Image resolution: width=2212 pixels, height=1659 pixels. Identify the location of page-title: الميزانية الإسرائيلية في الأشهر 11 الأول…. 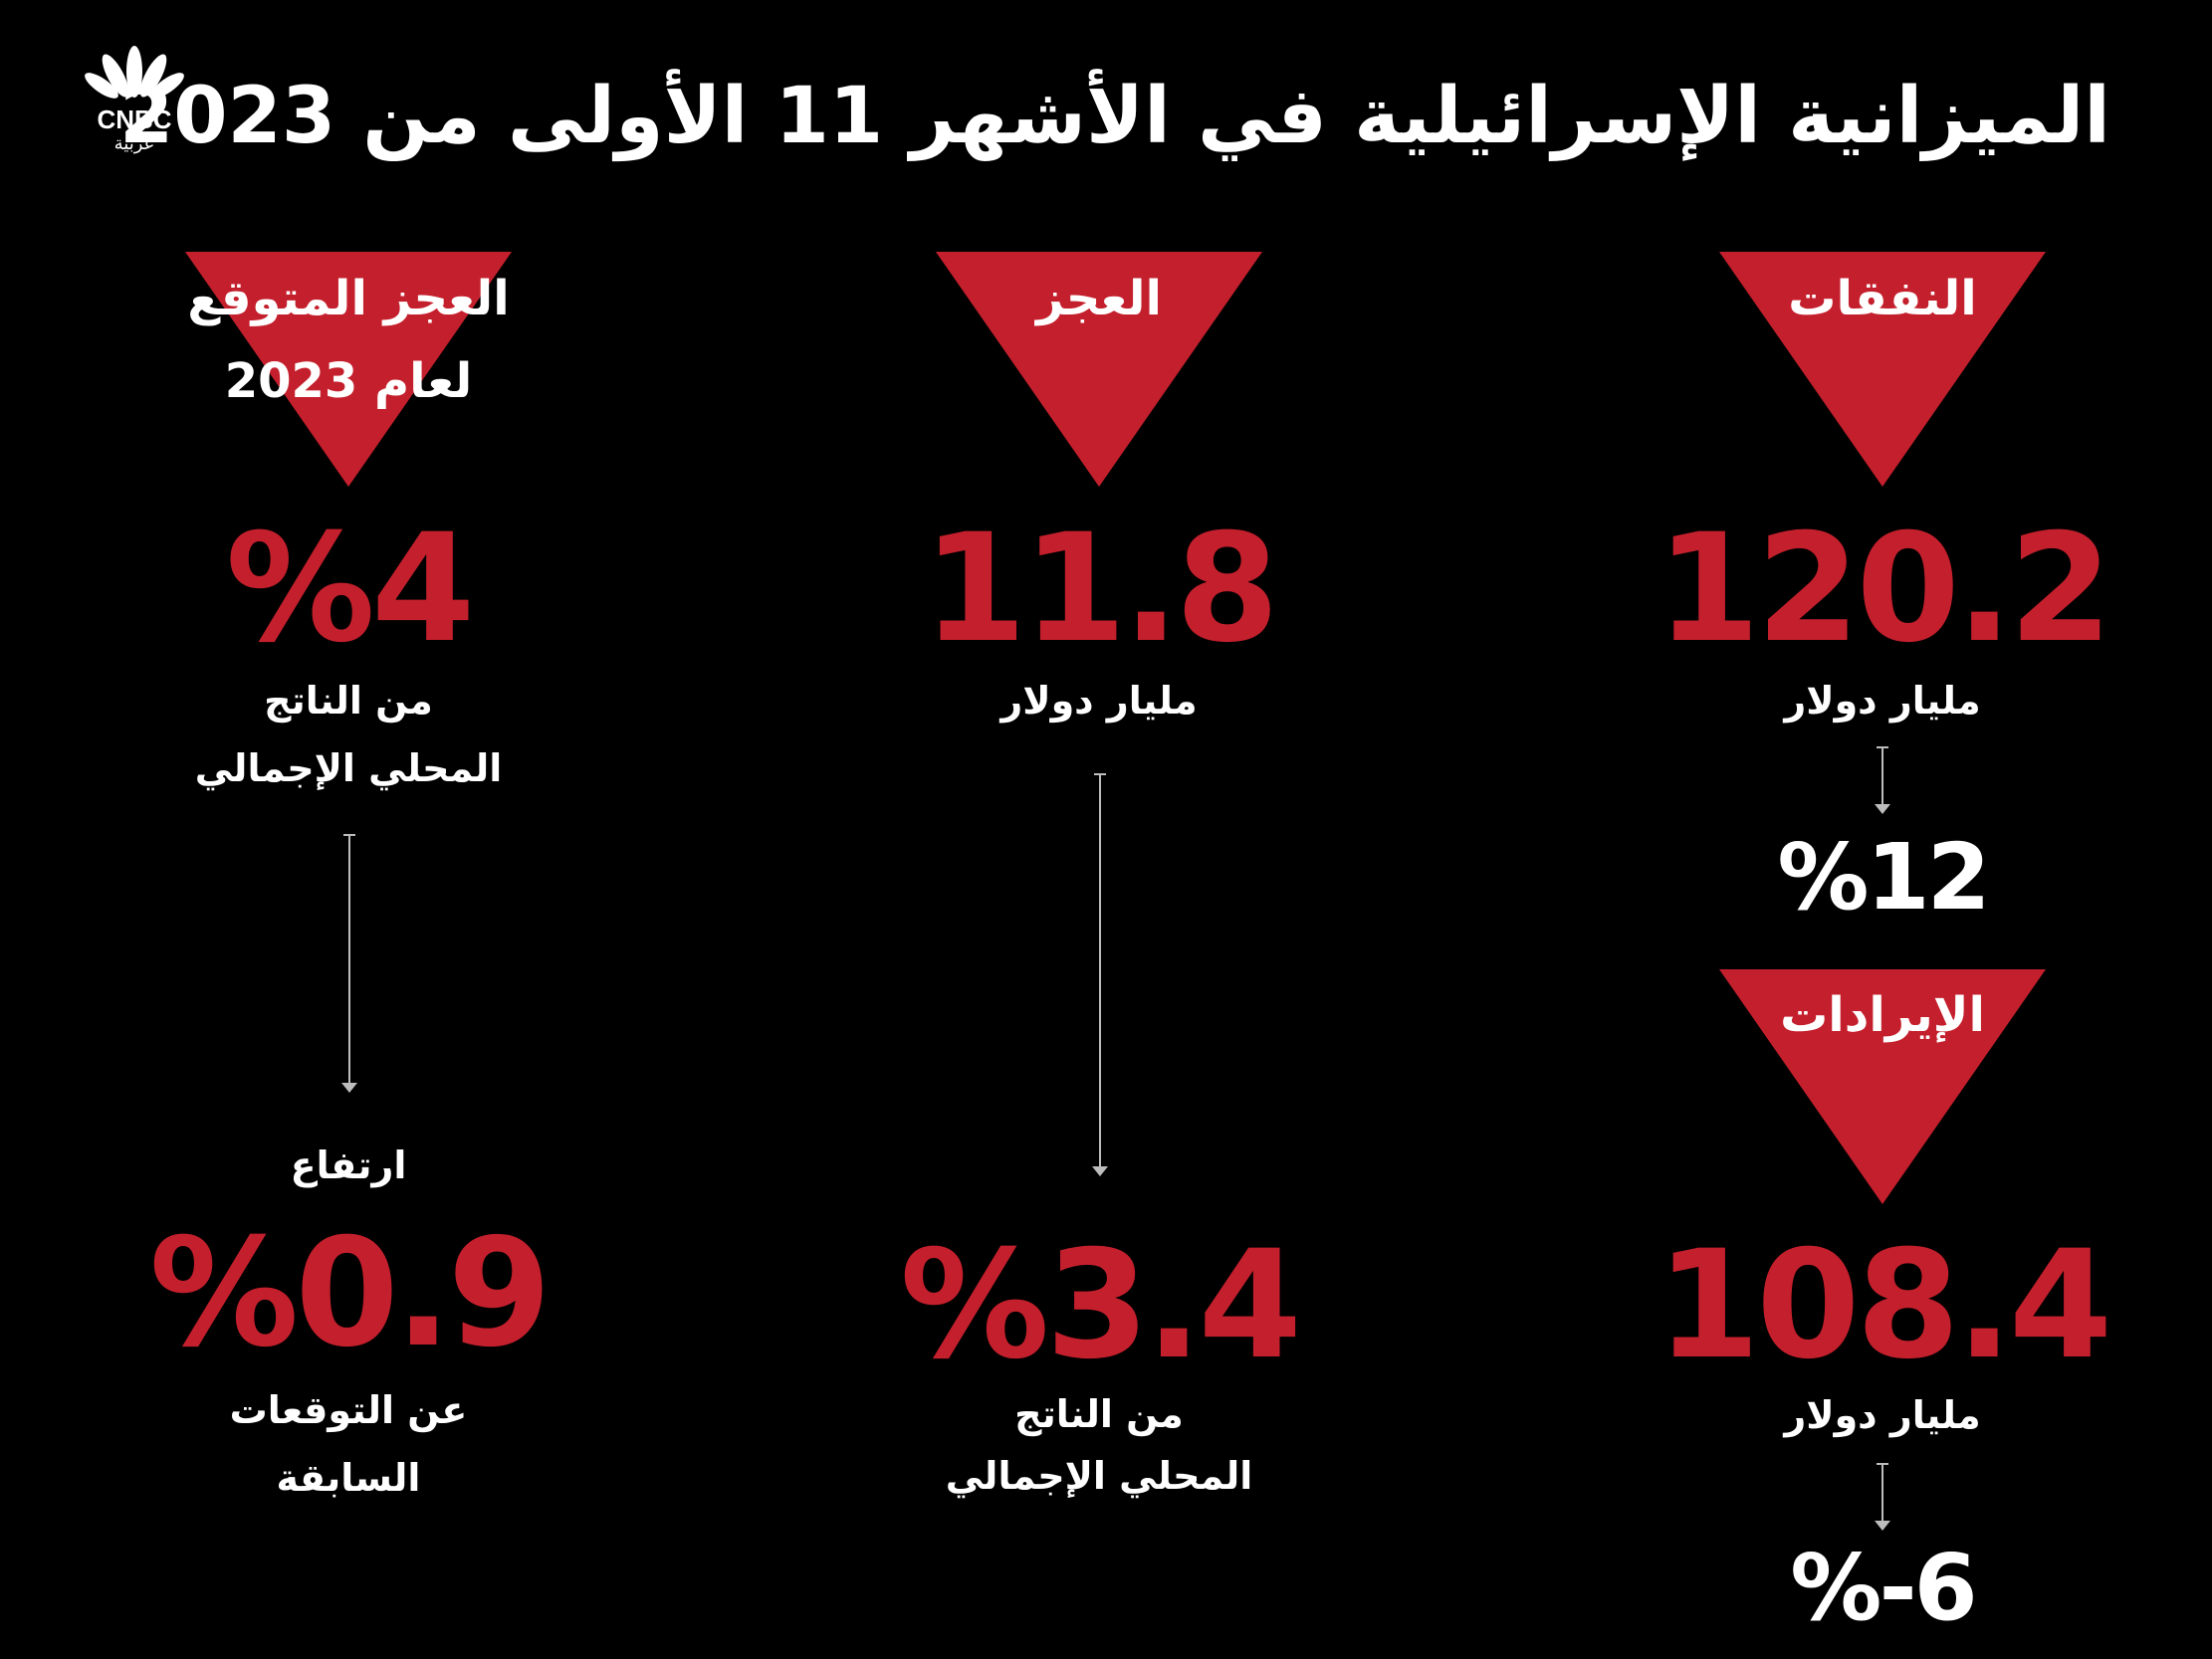
(1114, 116).